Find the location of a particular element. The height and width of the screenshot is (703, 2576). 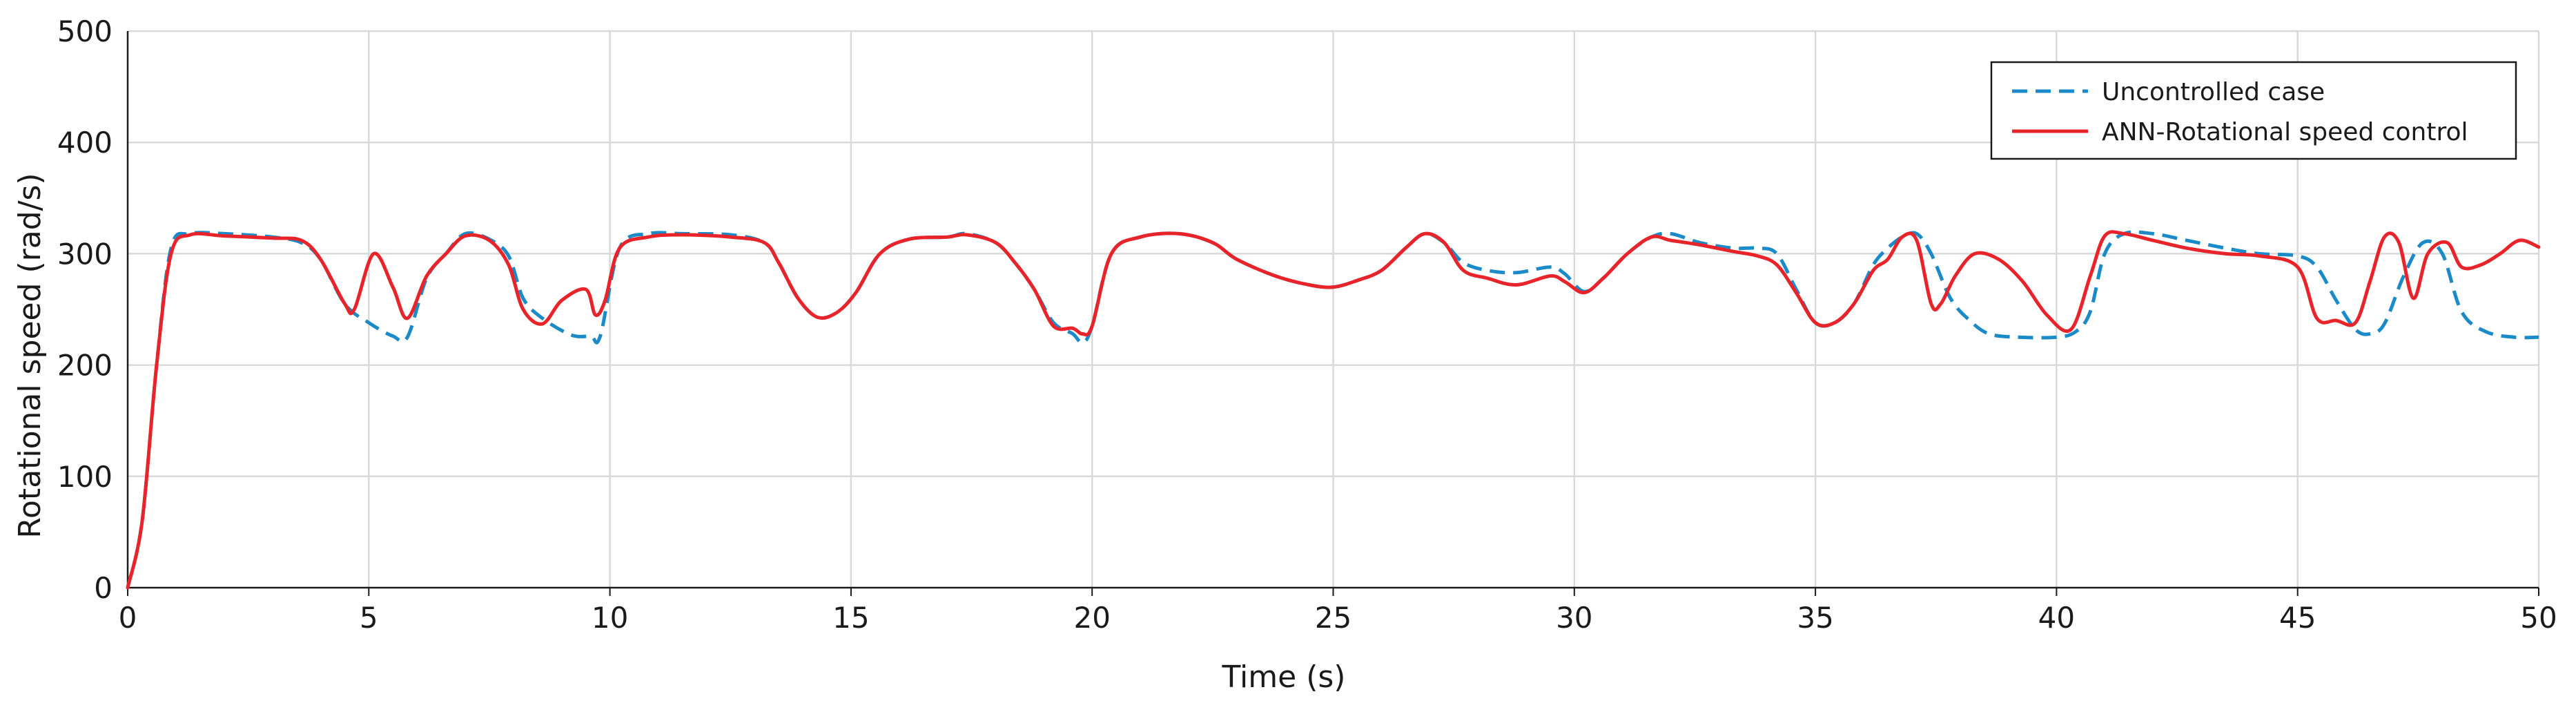

y-axis-label: Rotational speed (rad/s) is located at coordinates (30, 355).